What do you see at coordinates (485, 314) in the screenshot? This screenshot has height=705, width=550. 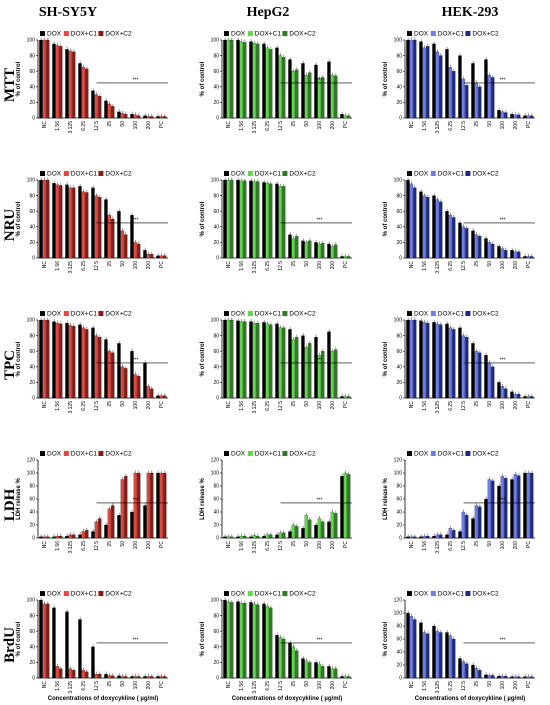 I see `legend-label: DOX+C2` at bounding box center [485, 314].